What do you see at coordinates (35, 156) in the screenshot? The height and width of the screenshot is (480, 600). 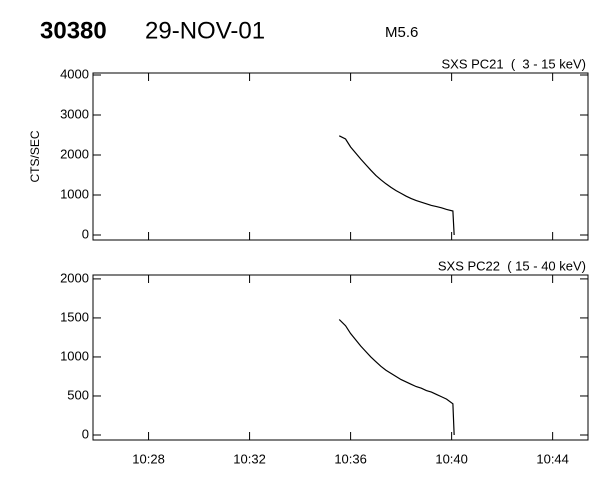 I see `y-axis-label: CTS/SEC` at bounding box center [35, 156].